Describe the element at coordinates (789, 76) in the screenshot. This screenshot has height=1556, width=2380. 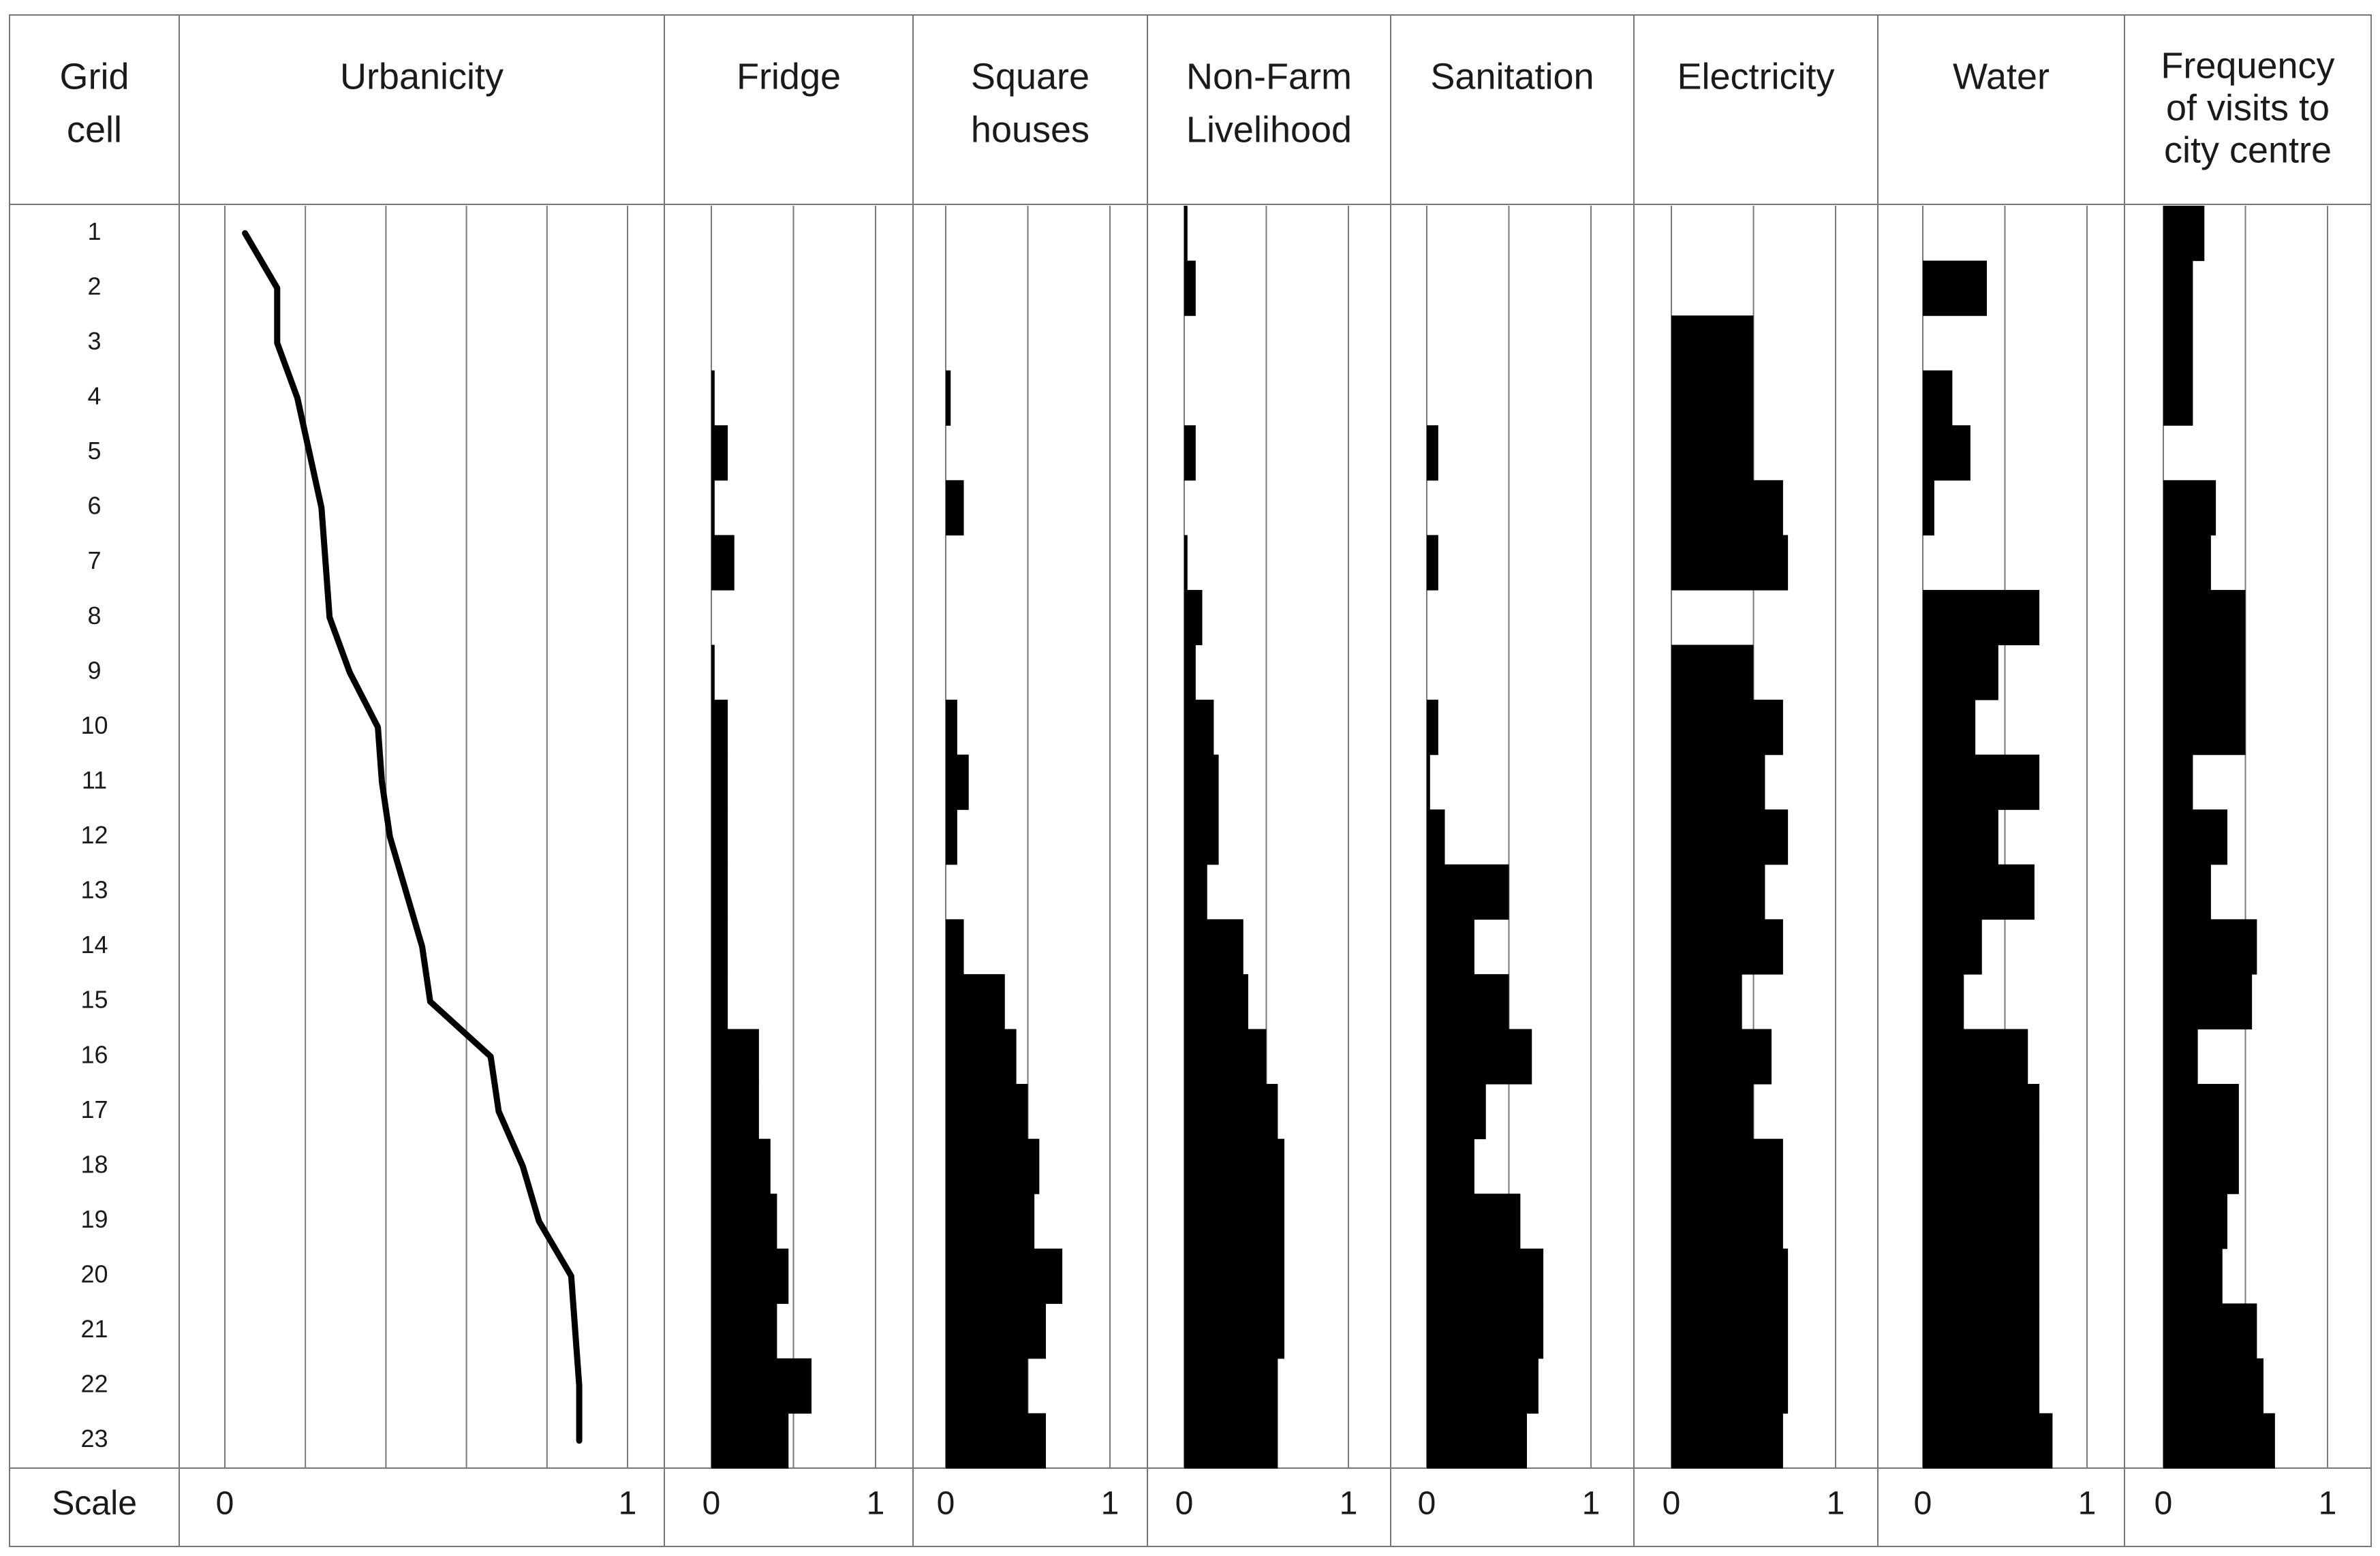
I see `fridge-header: Fridge` at that location.